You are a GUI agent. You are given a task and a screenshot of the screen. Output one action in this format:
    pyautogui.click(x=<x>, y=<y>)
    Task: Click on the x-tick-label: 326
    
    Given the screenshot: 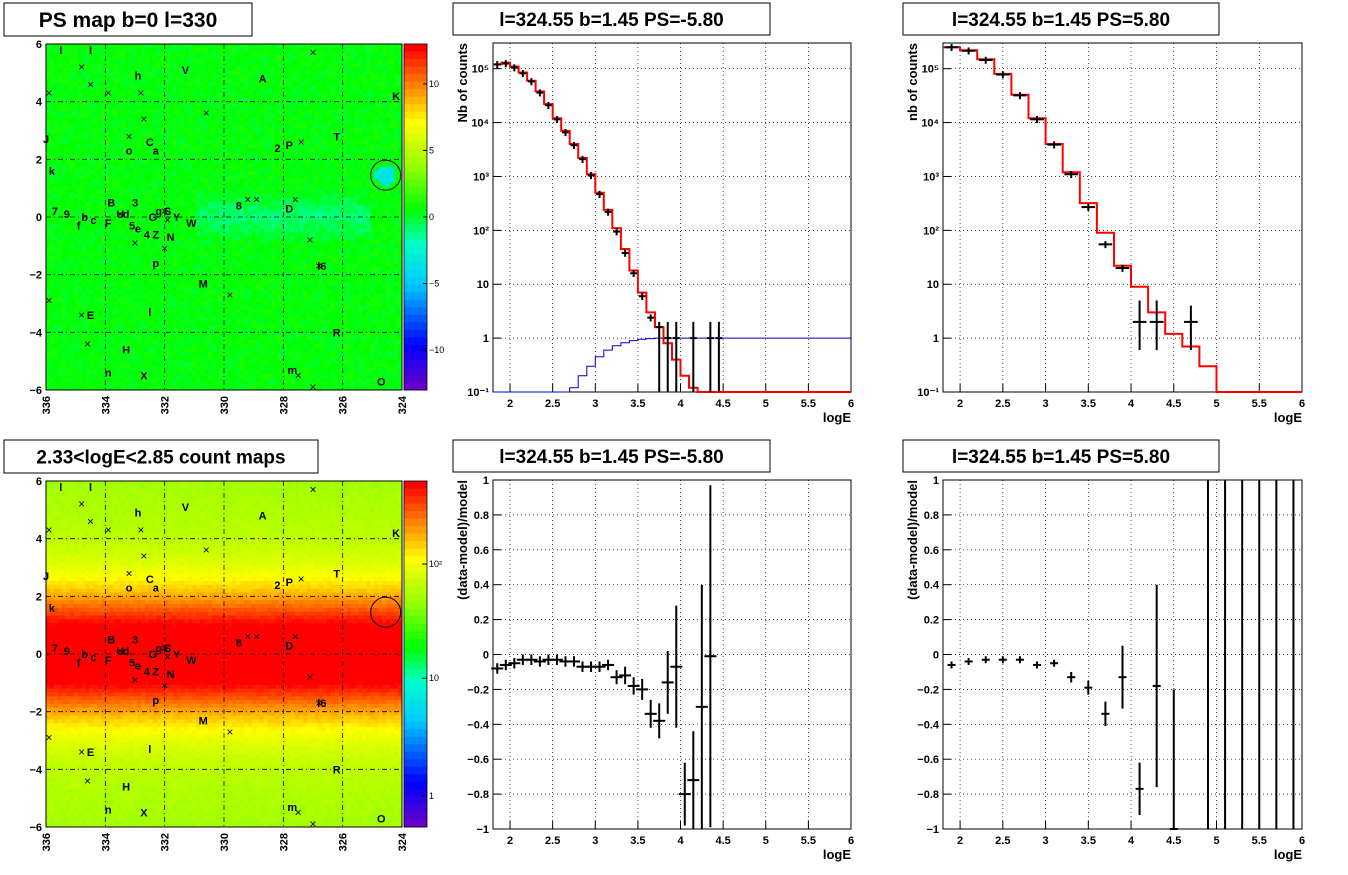 What is the action you would take?
    pyautogui.click(x=344, y=842)
    